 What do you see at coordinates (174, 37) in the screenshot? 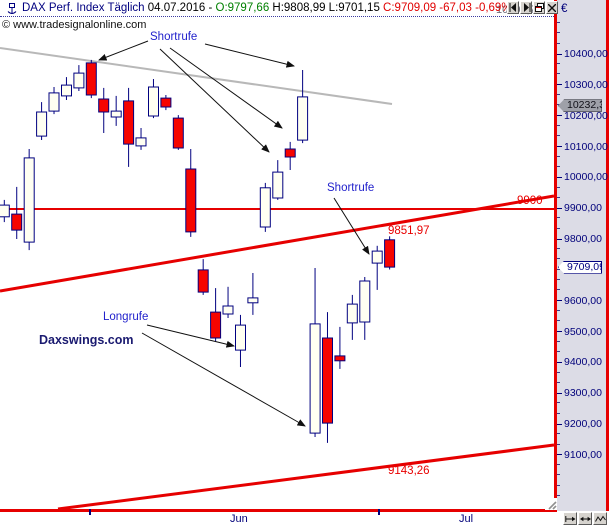
I see `shortrufe-label-1: Shortrufe` at bounding box center [174, 37].